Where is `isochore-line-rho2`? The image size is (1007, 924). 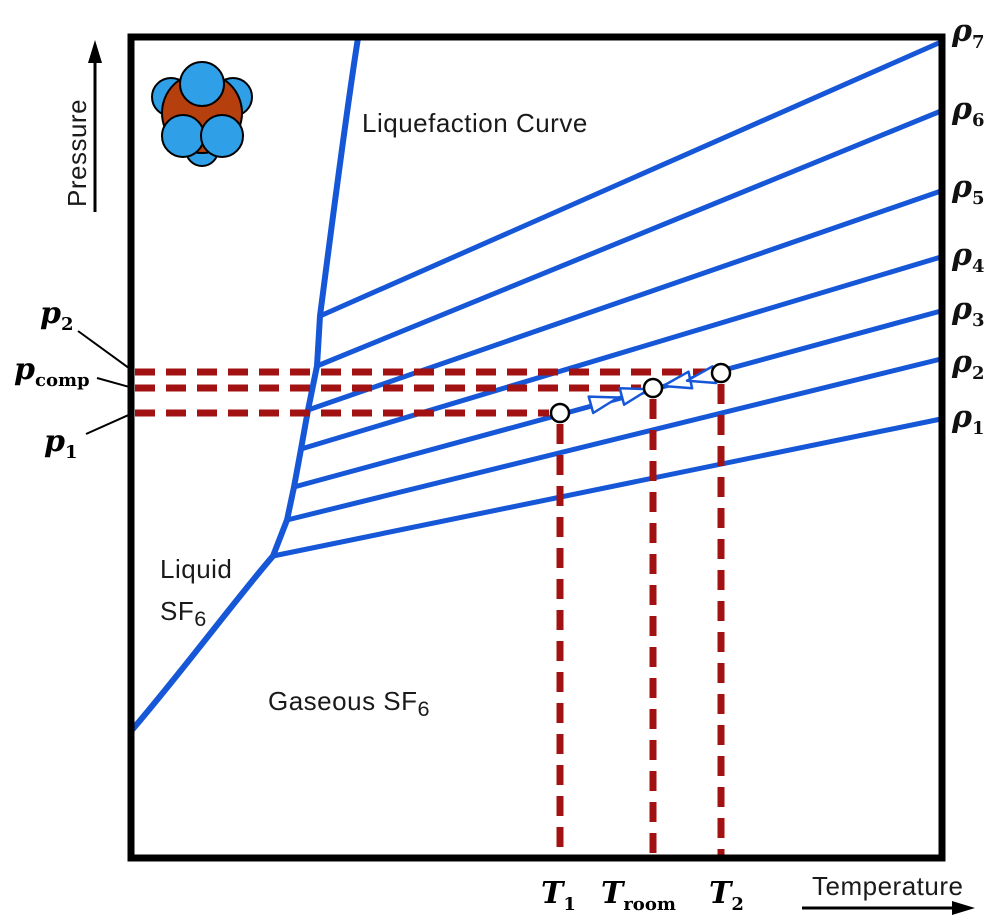 isochore-line-rho2 is located at coordinates (614, 439).